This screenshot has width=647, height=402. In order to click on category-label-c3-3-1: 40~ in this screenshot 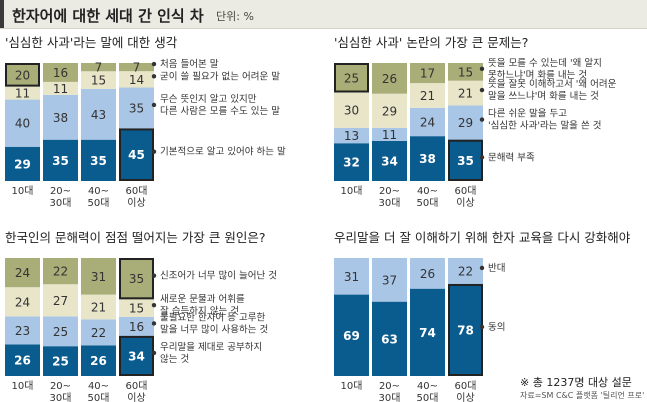, I will do `click(98, 386)`.